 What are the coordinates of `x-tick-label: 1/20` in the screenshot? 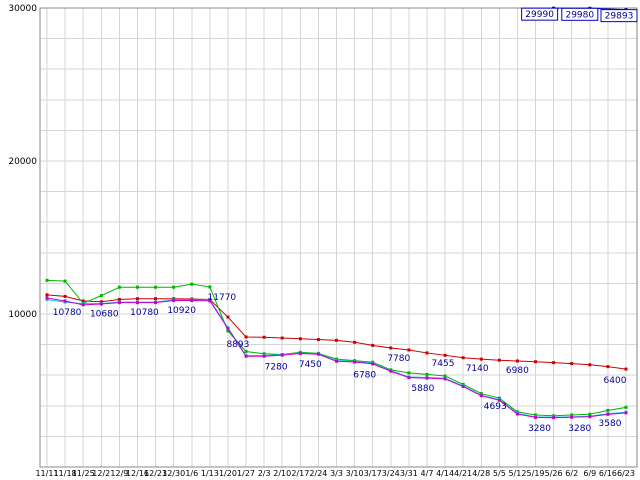 It's located at (228, 473).